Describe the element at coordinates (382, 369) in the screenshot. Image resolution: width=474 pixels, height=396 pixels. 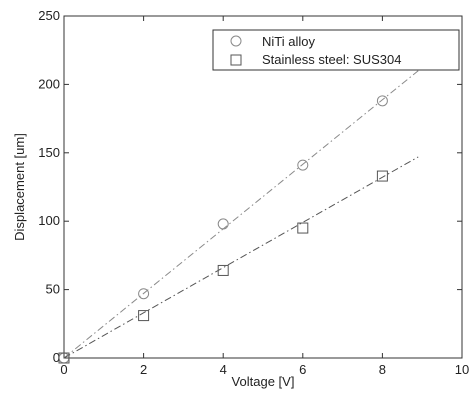
I see `x-tick-label: 8` at that location.